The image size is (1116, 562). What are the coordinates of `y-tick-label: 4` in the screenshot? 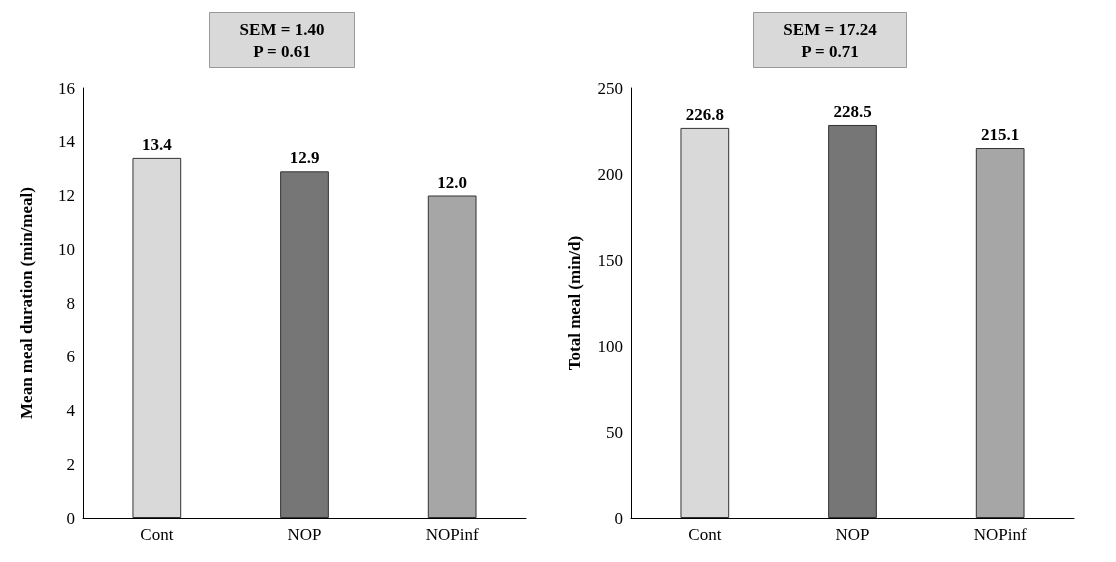 It's located at (71, 410).